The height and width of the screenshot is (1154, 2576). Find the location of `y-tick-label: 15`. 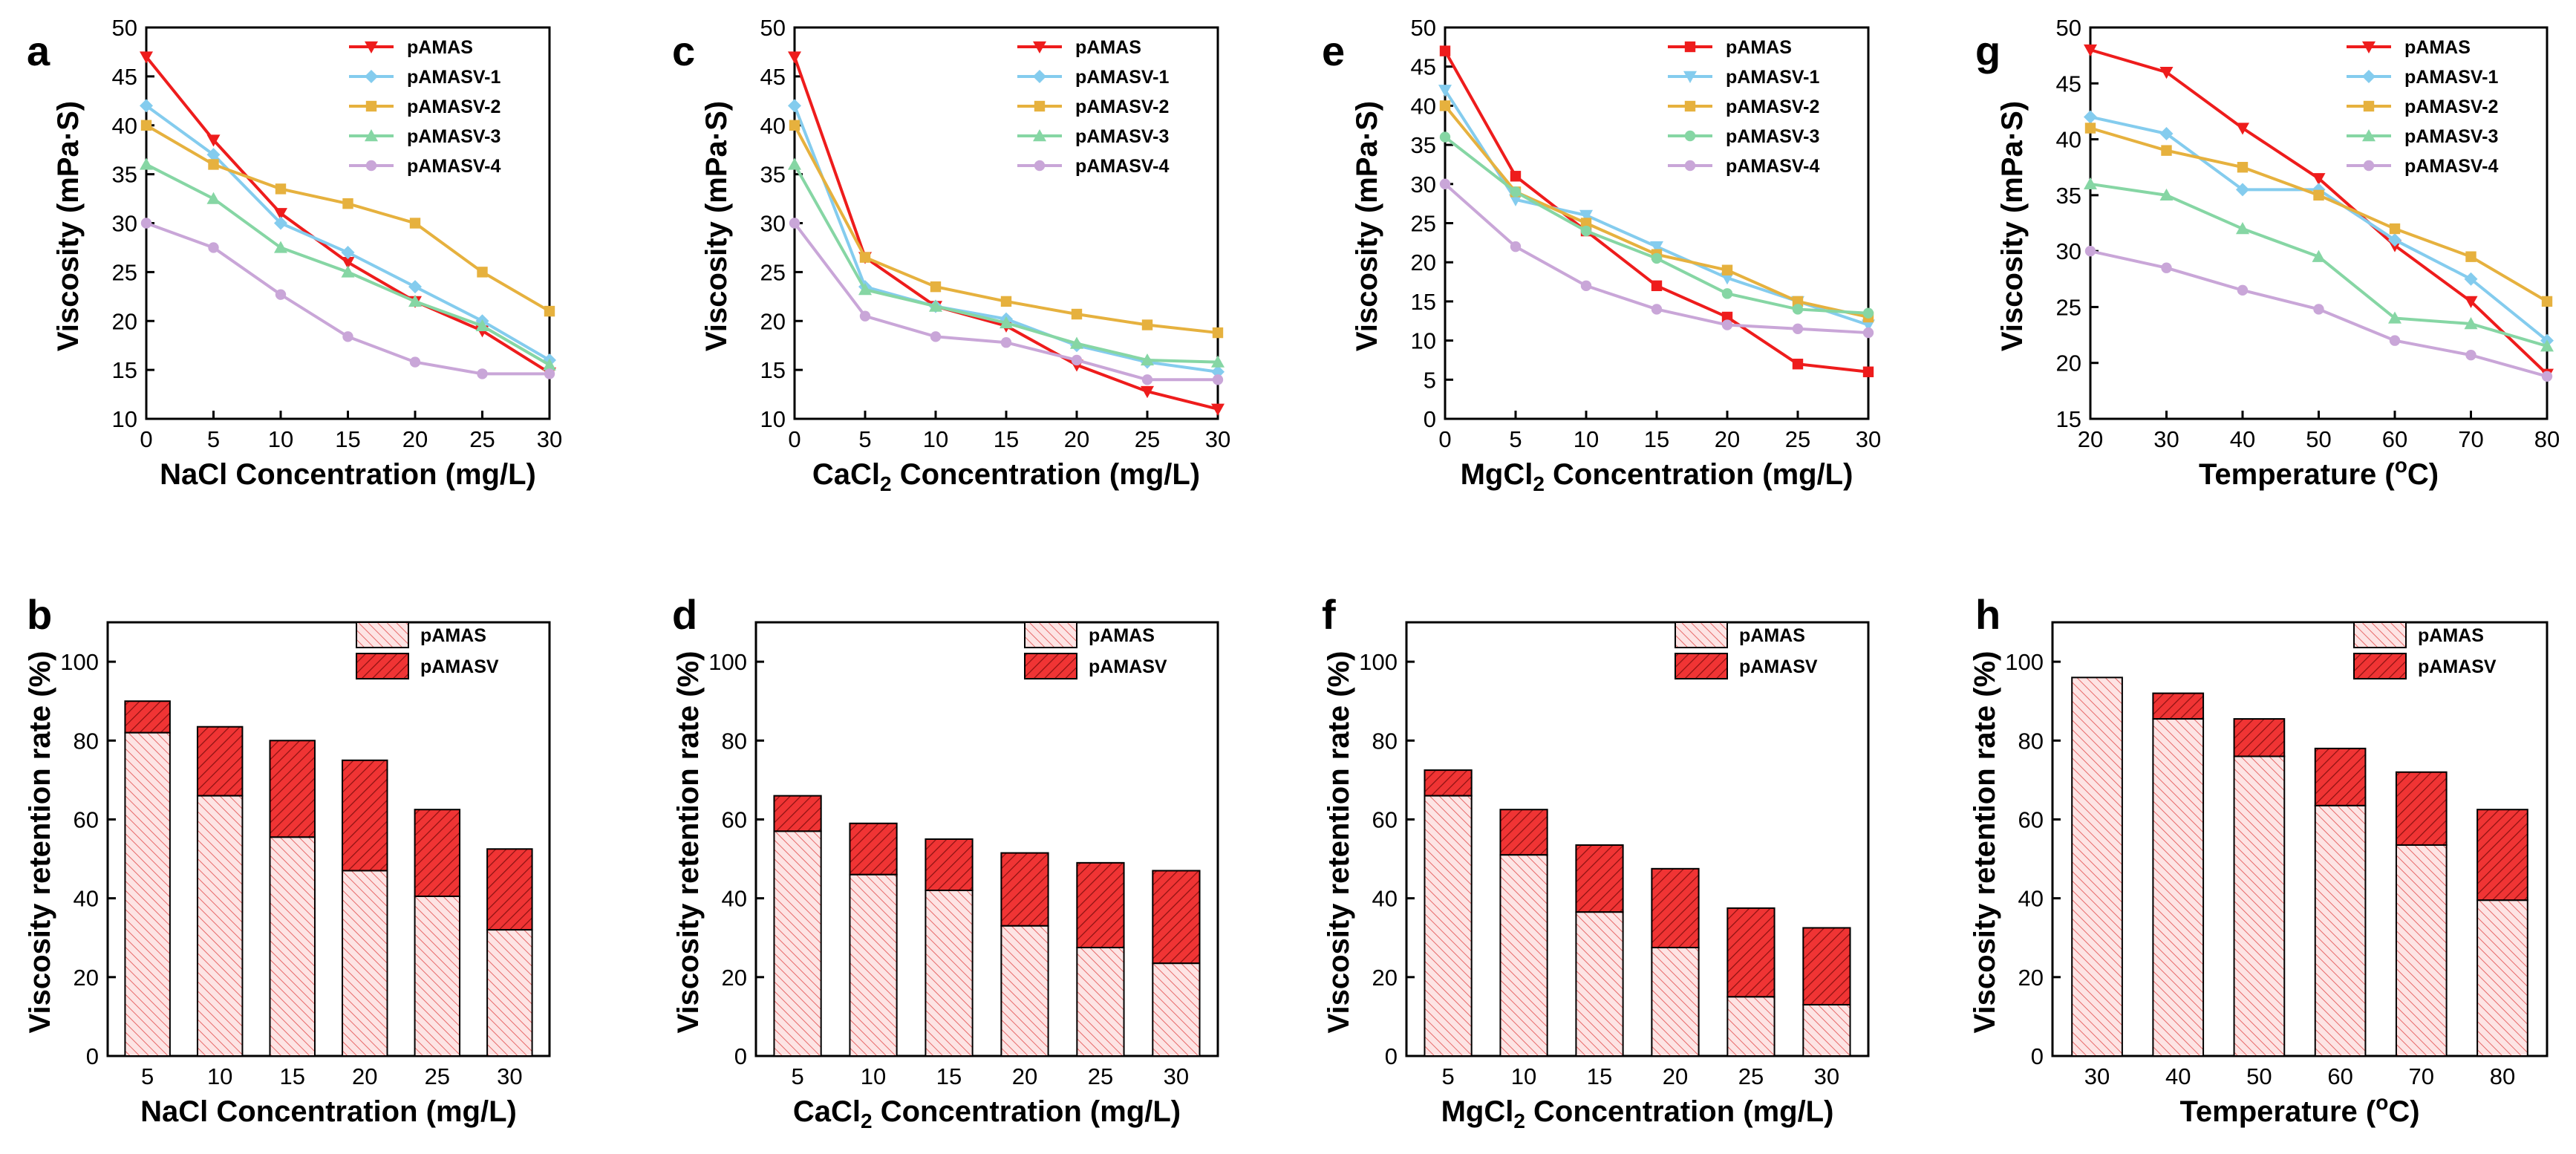

y-tick-label: 15 is located at coordinates (1423, 302).